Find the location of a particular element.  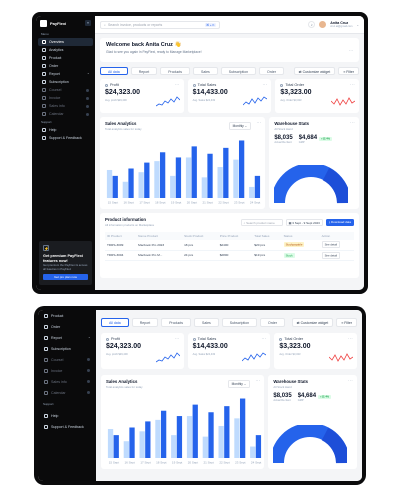

product-search-input: ⌕ Search product name is located at coordinates (261, 222).